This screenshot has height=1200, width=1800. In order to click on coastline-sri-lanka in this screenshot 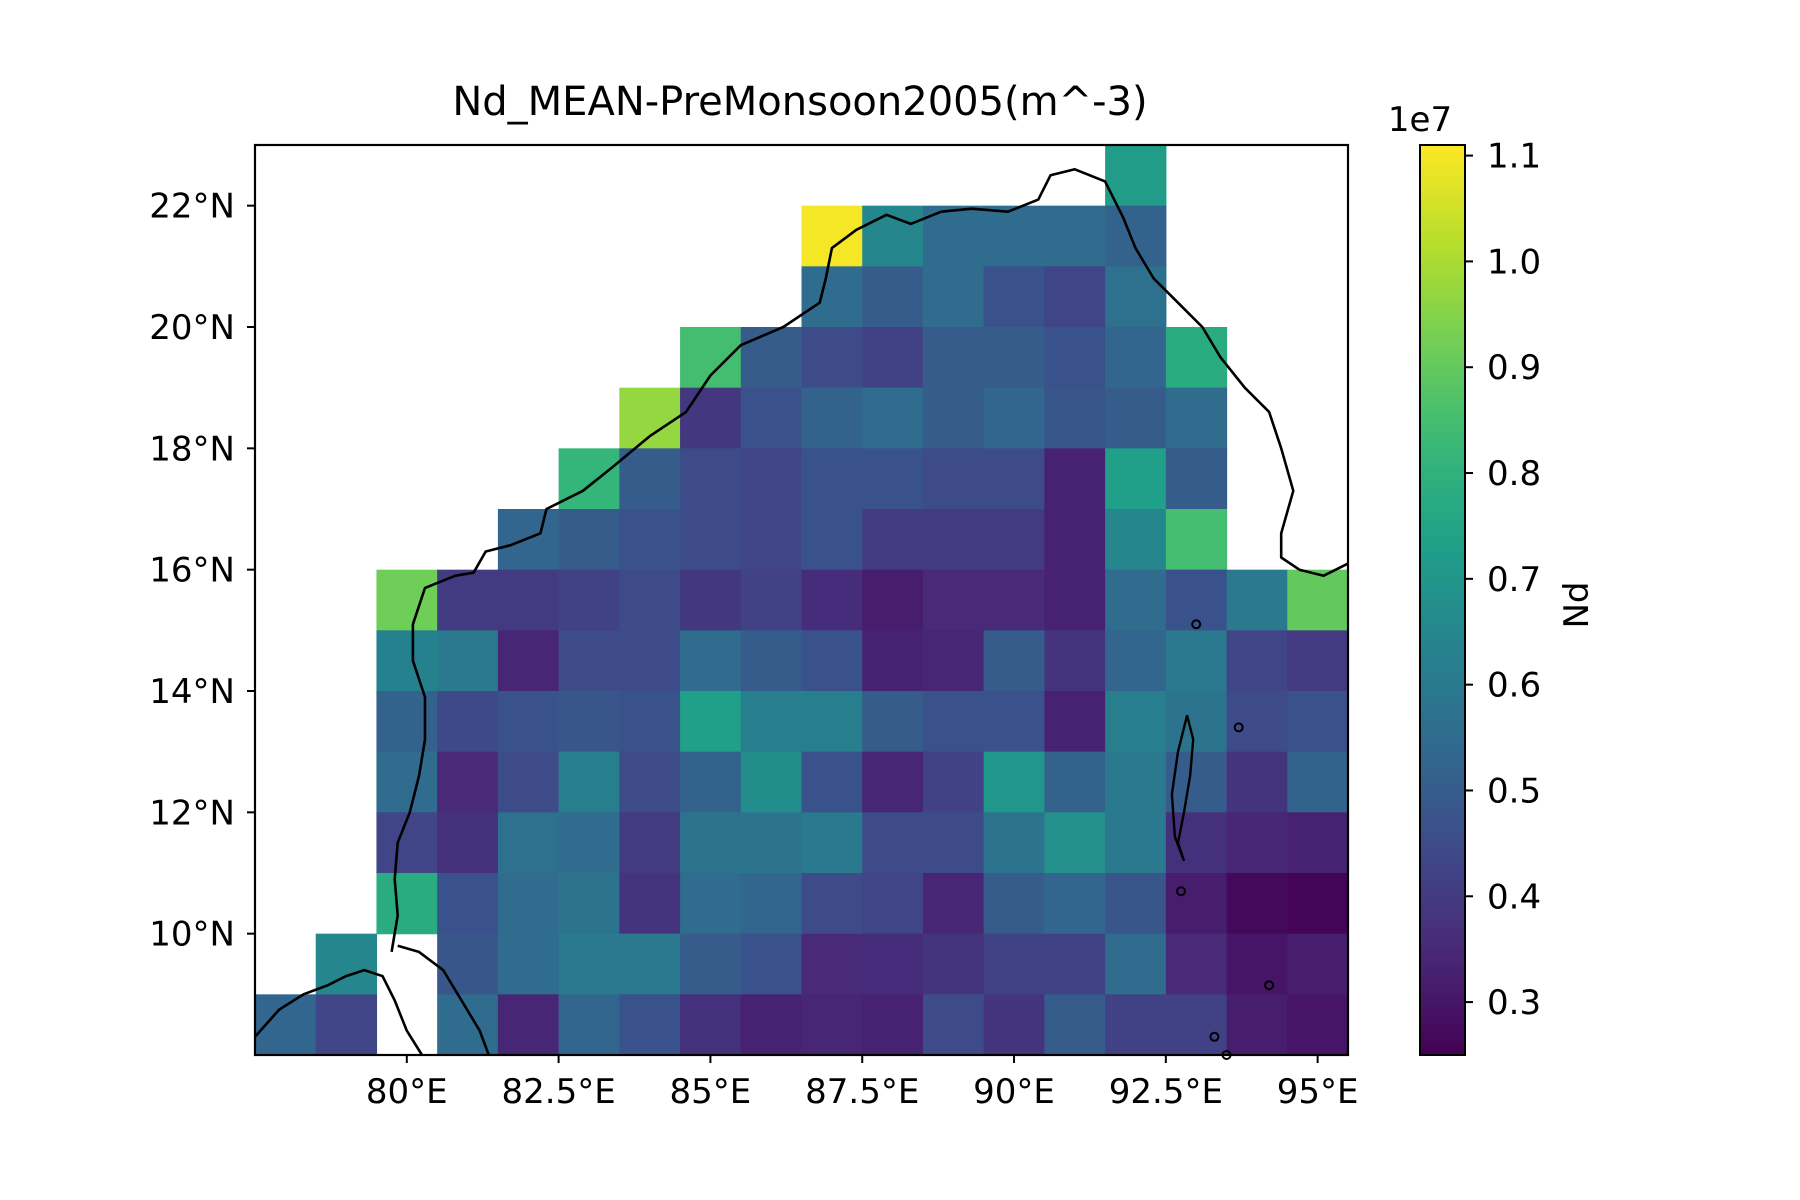, I will do `click(444, 1000)`.